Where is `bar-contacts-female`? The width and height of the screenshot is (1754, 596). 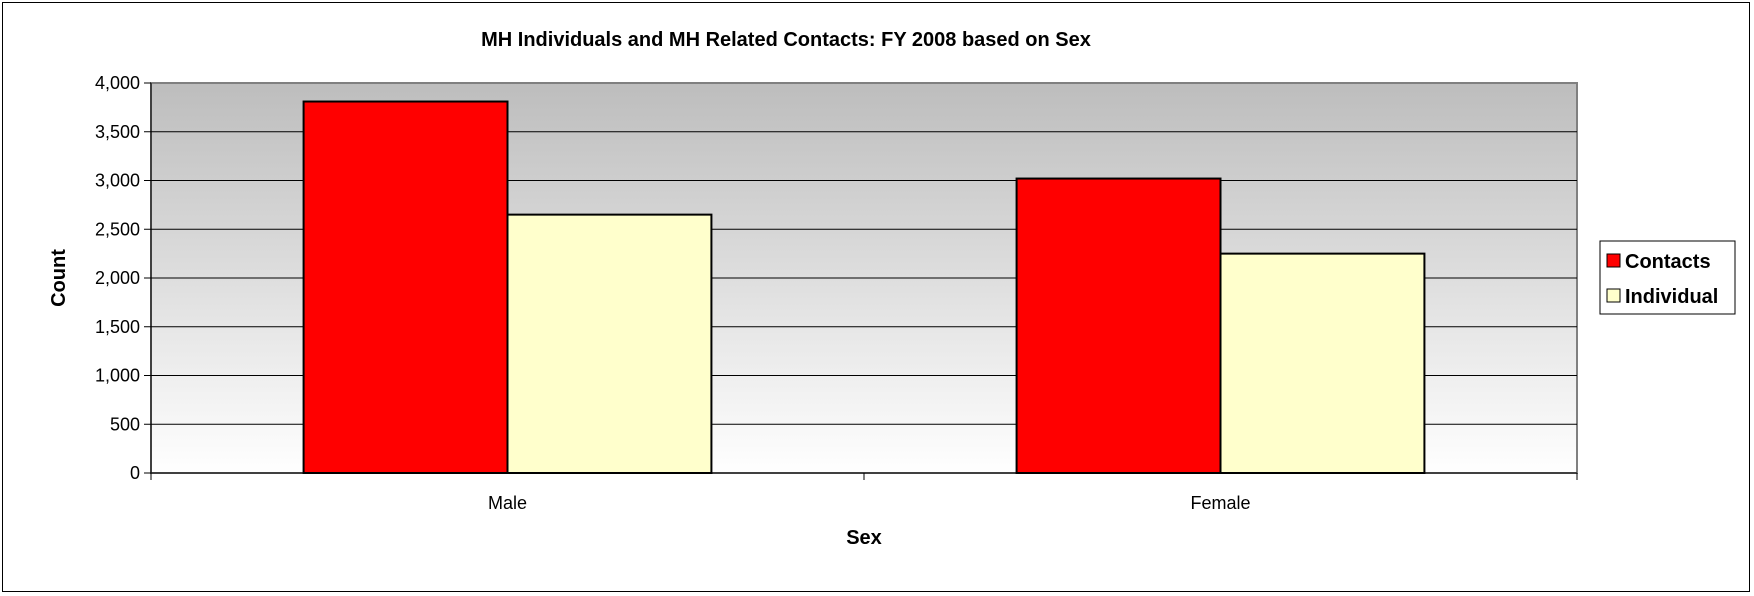 bar-contacts-female is located at coordinates (1118, 326).